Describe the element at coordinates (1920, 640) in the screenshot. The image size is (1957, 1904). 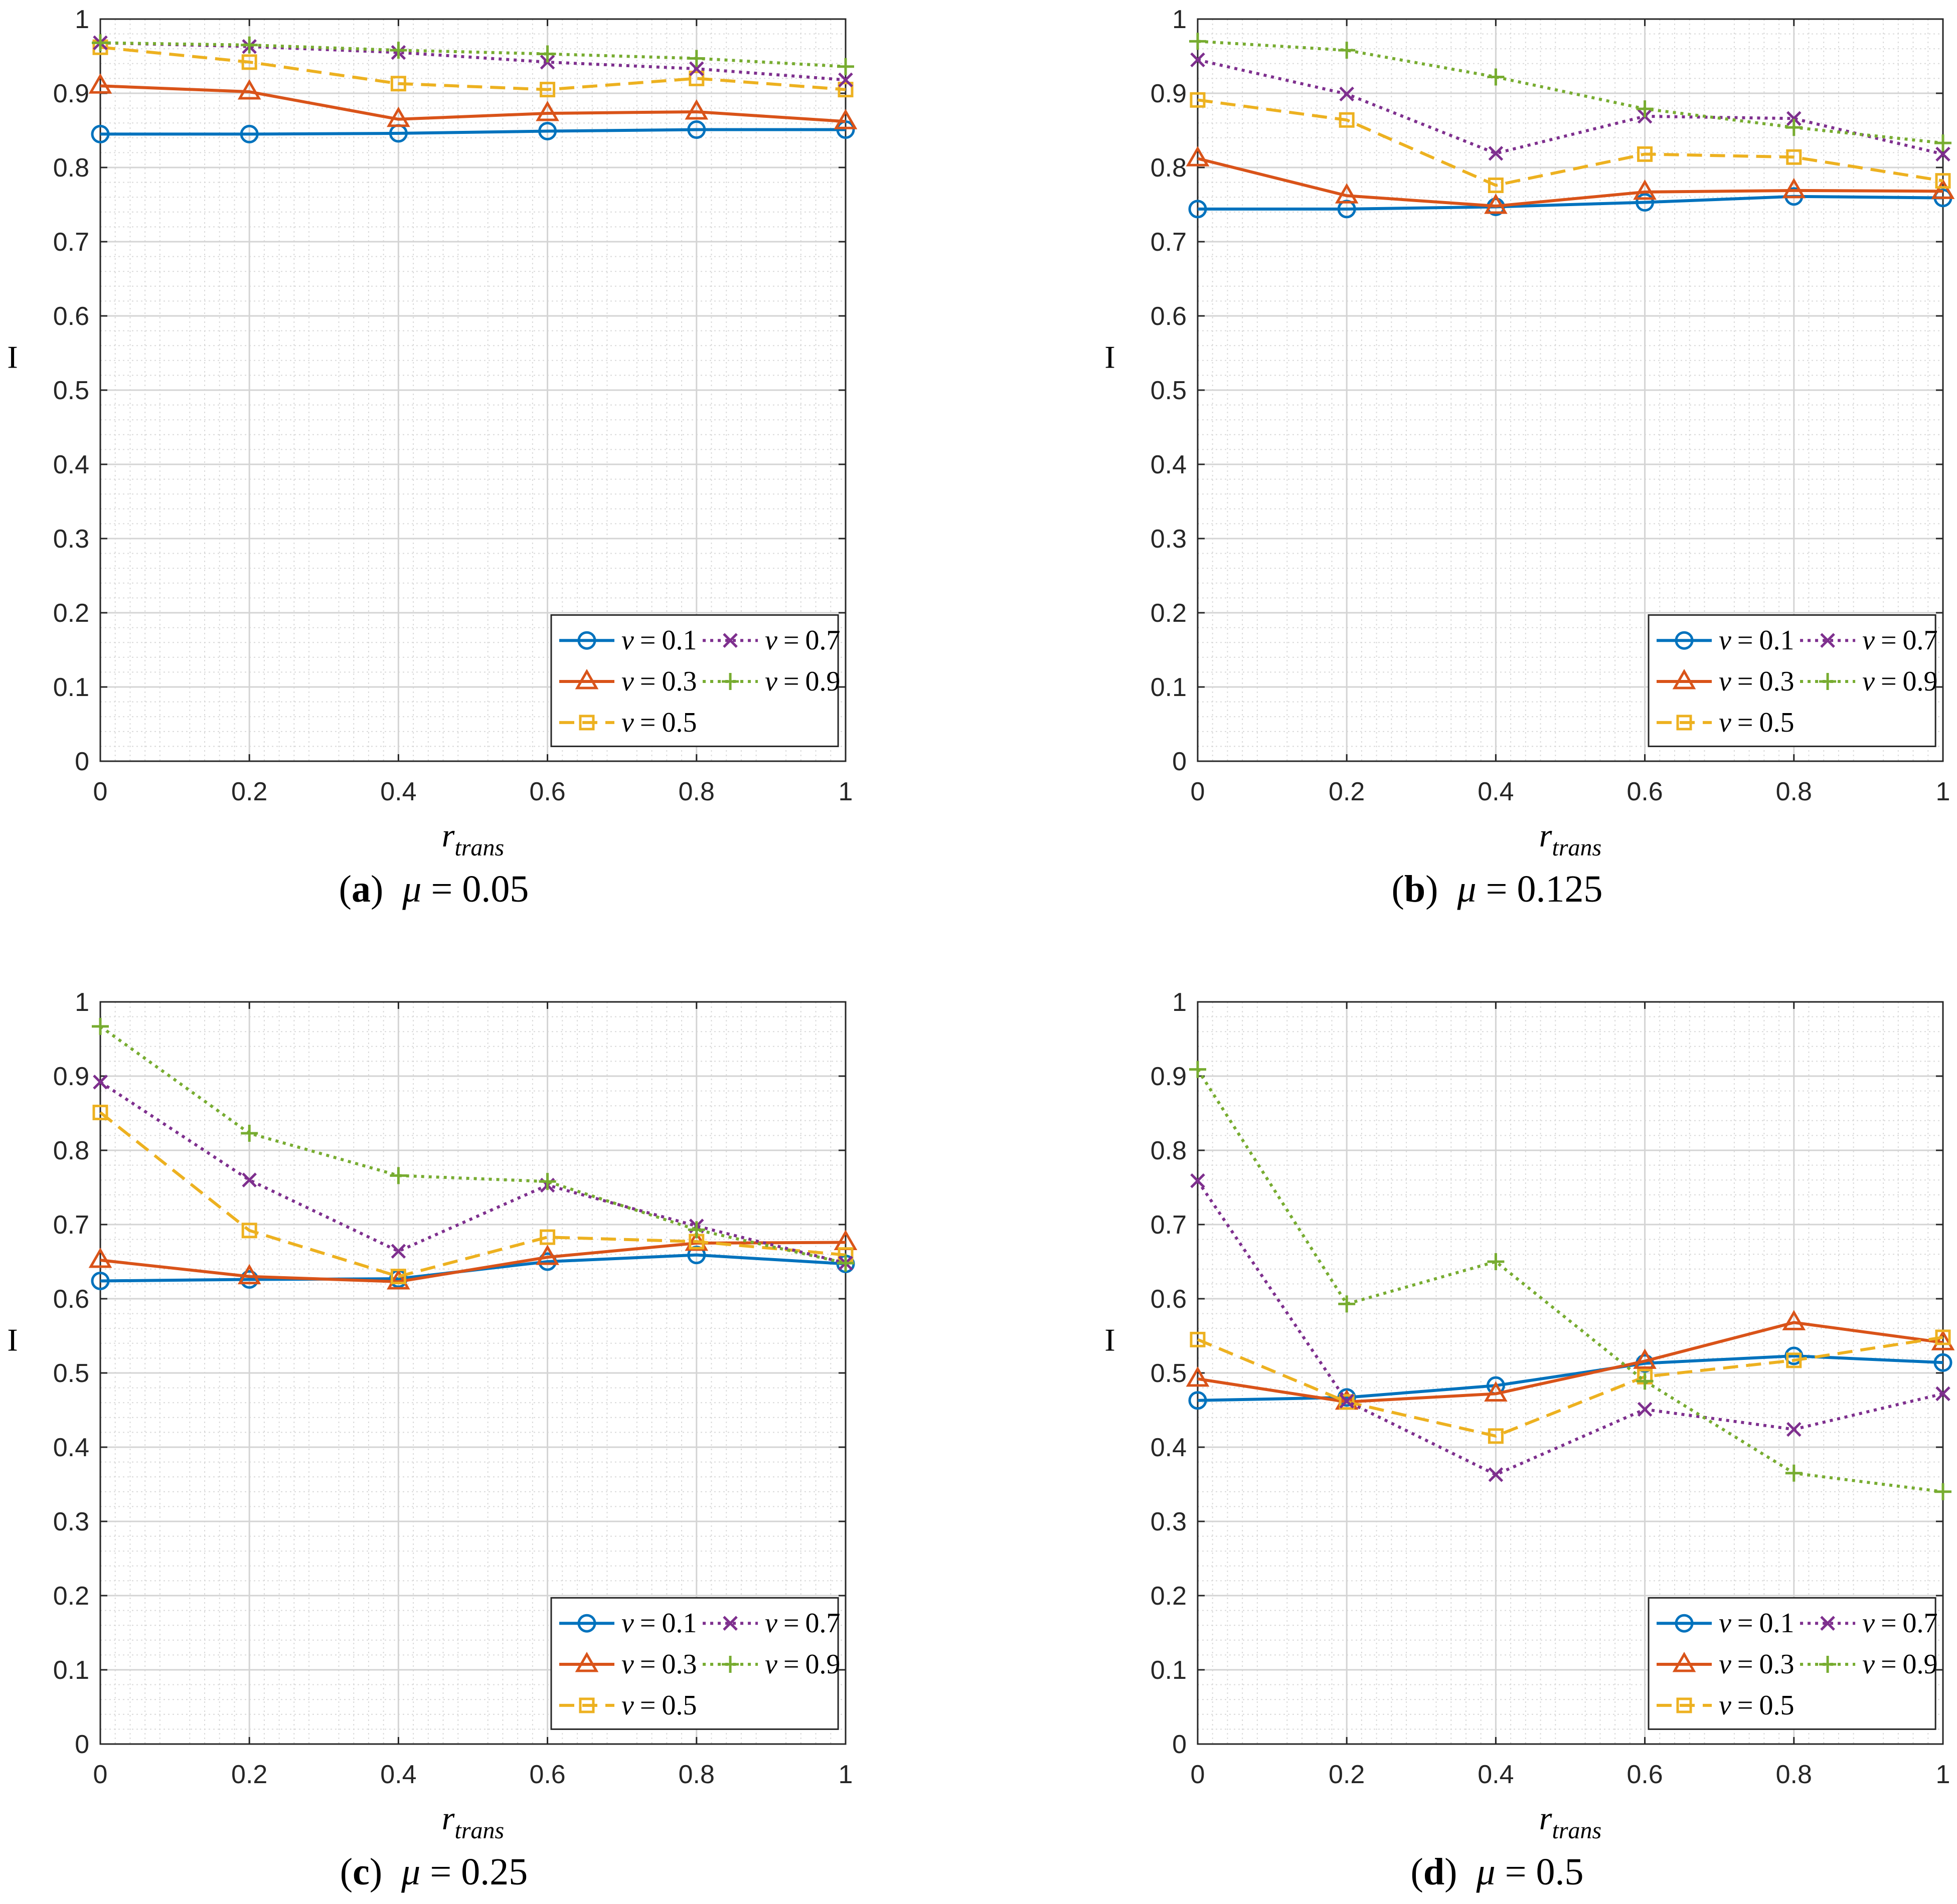
I see `legend-nu-value: 0.7` at that location.